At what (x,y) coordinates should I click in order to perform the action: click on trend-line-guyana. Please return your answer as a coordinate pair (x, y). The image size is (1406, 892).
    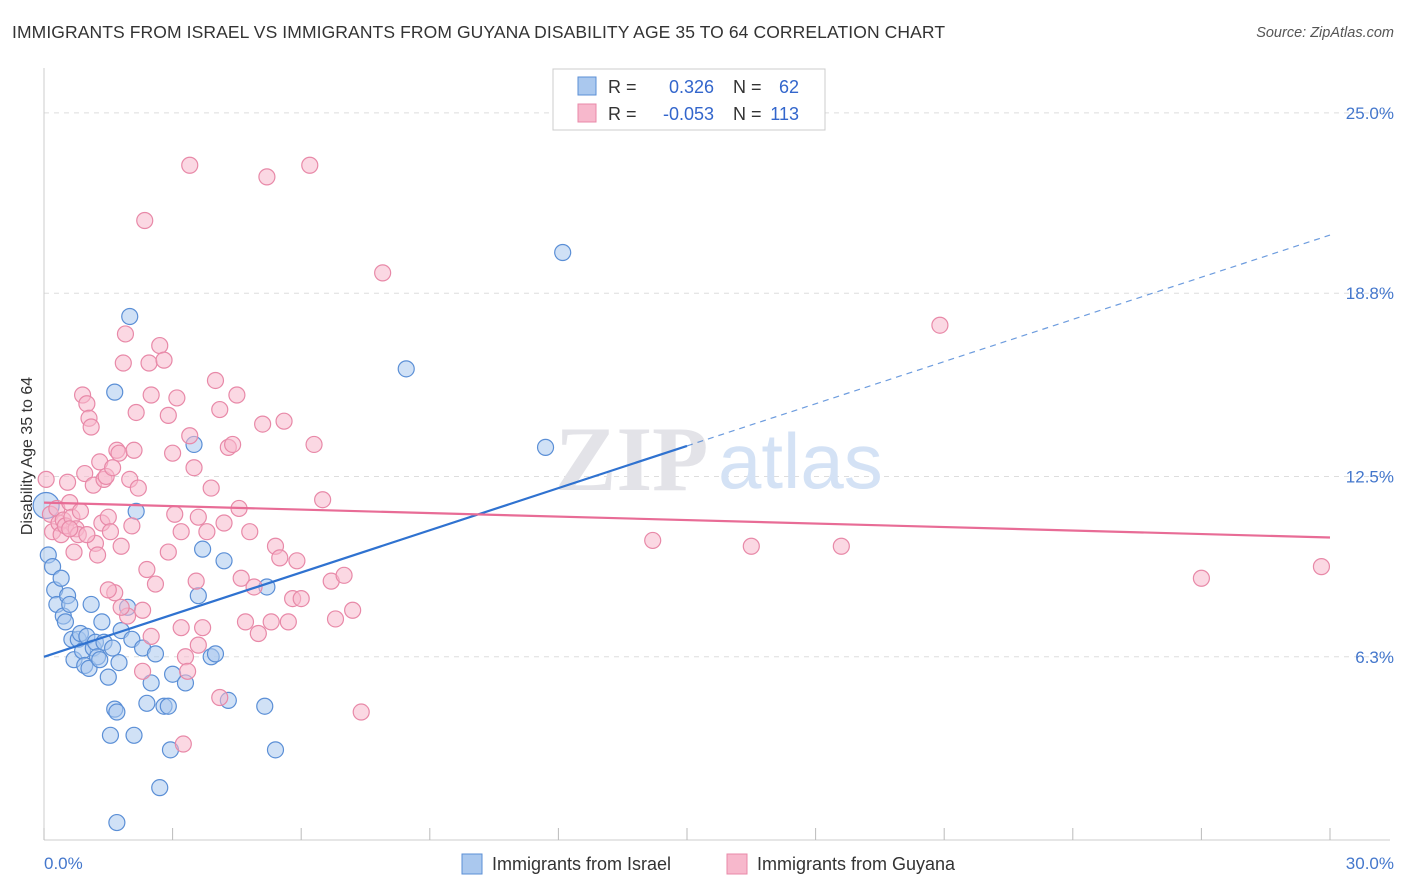
    Looking at the image, I should click on (687, 520).